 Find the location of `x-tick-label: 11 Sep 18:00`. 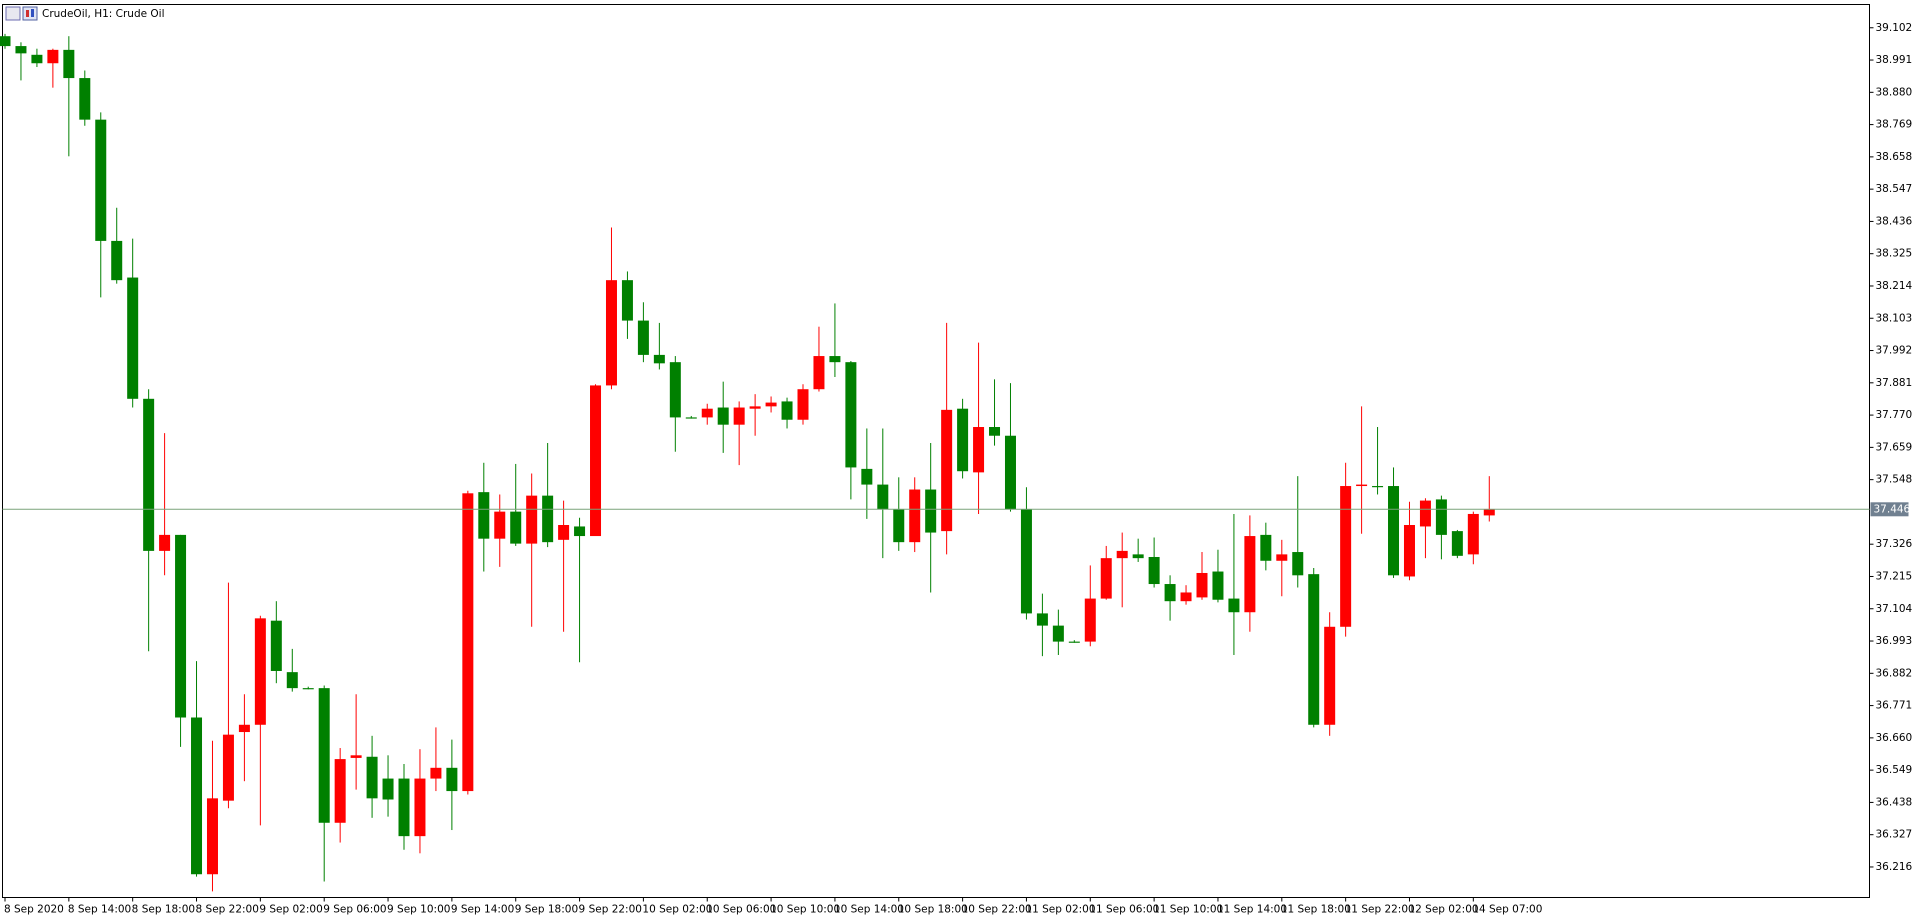

x-tick-label: 11 Sep 18:00 is located at coordinates (1316, 910).